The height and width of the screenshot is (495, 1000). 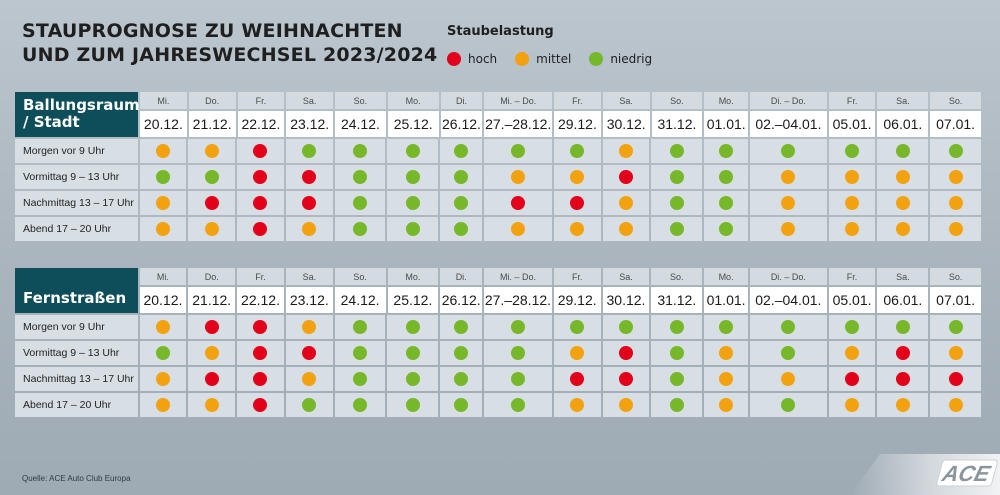 What do you see at coordinates (163, 124) in the screenshot?
I see `date-label: 20.12.` at bounding box center [163, 124].